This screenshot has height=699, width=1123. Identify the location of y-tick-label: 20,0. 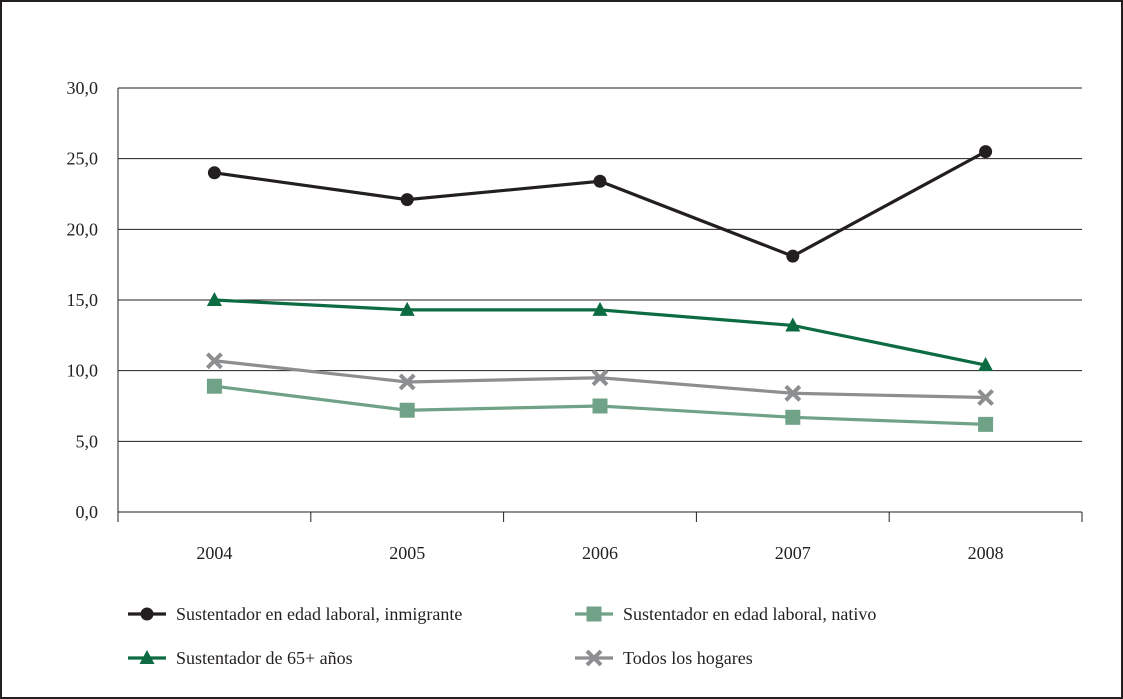
(83, 229).